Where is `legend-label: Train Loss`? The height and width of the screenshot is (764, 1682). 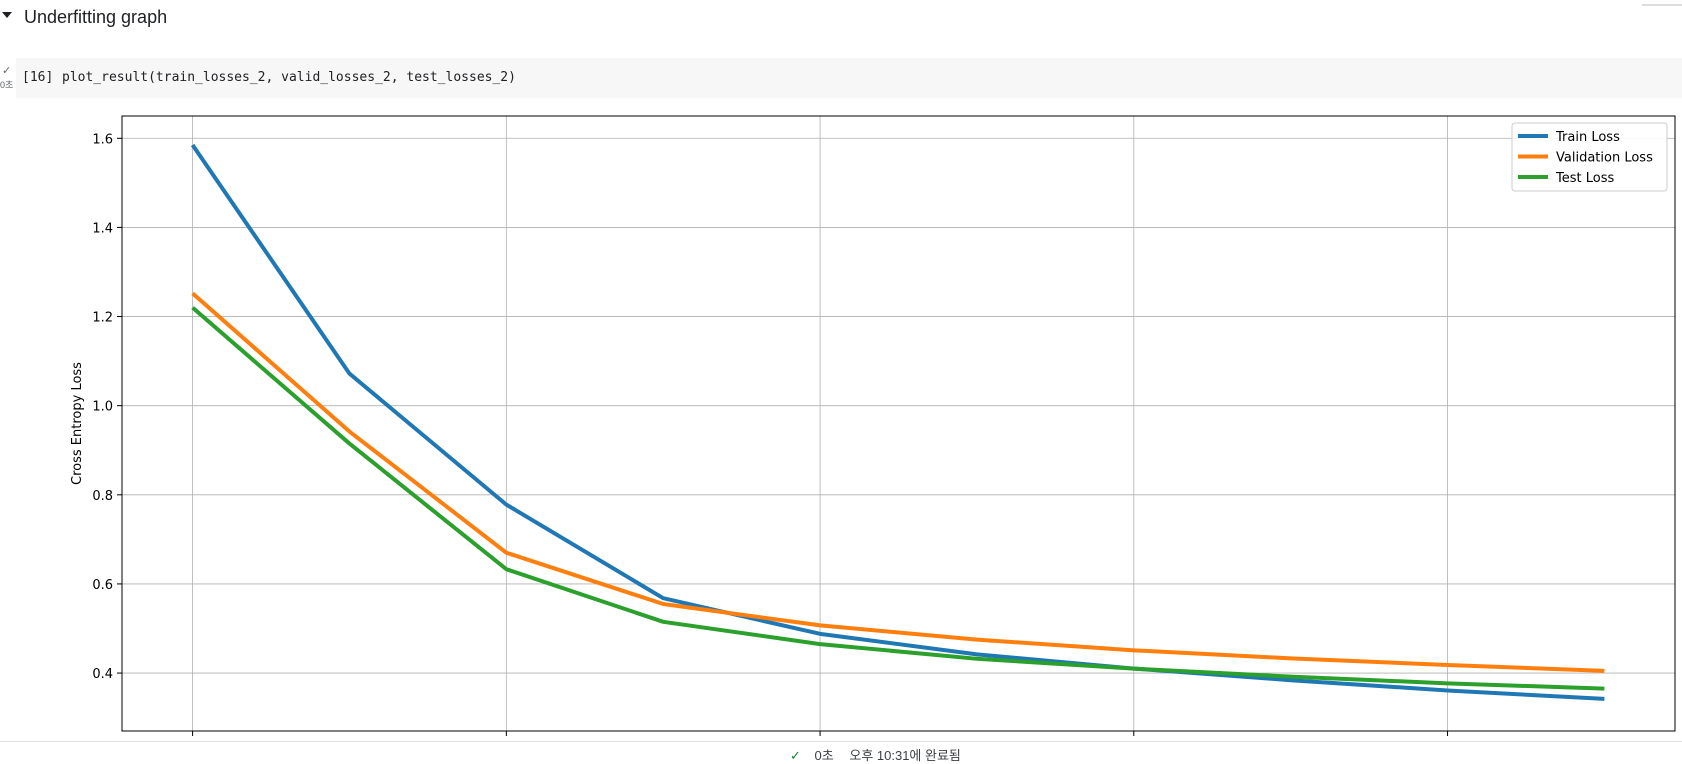 legend-label: Train Loss is located at coordinates (1587, 137).